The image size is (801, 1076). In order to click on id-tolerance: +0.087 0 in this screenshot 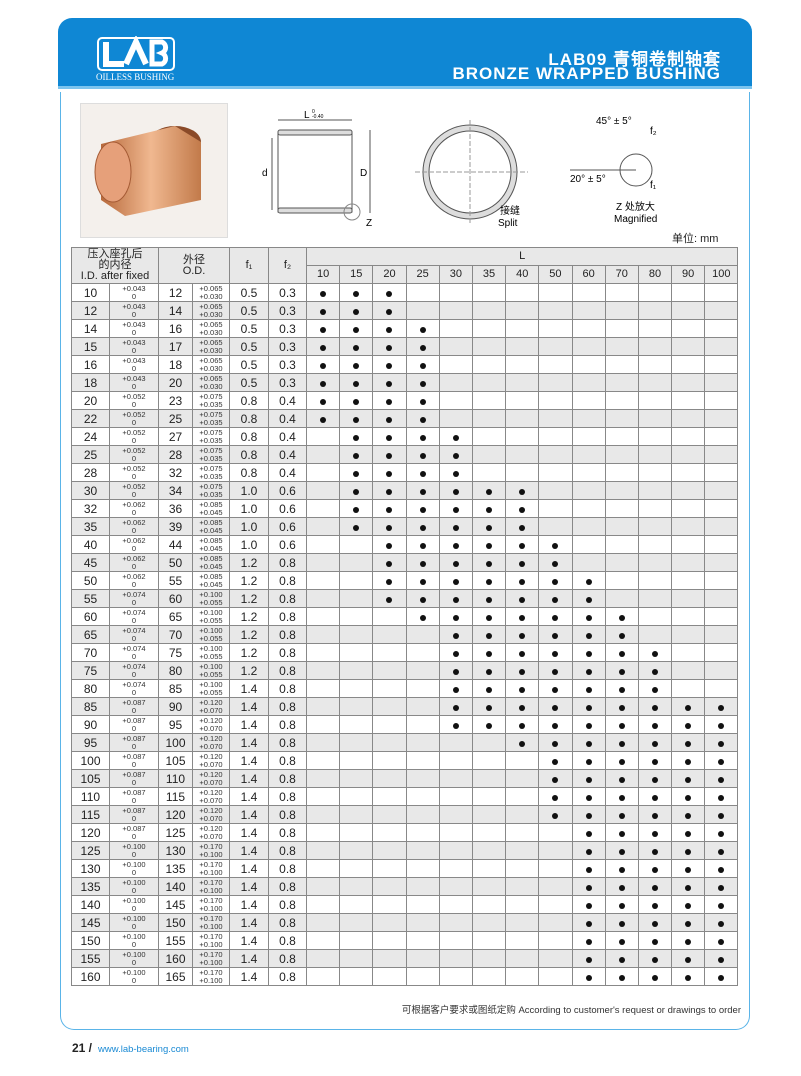, I will do `click(134, 706)`.